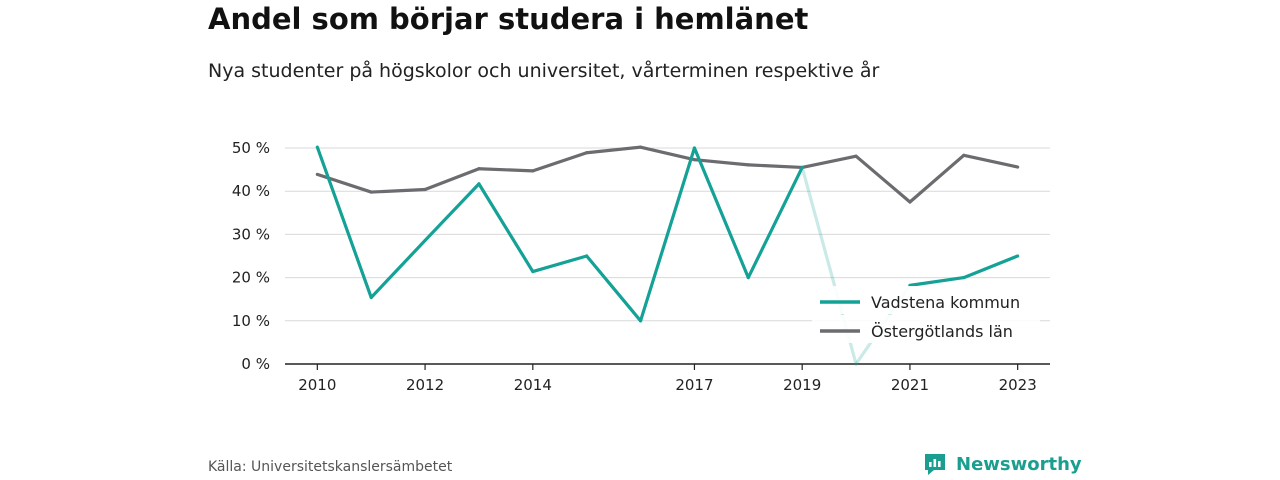 The image size is (1280, 480). I want to click on source-note: Källa: Universitetskanslersämbetet, so click(330, 467).